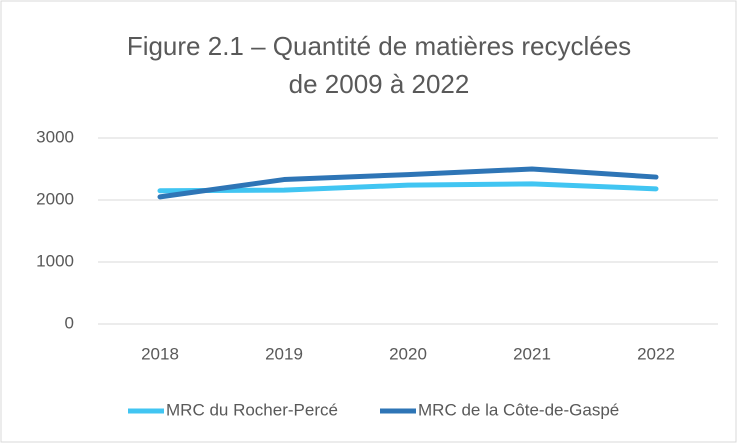 The image size is (738, 444). What do you see at coordinates (284, 353) in the screenshot?
I see `x-tick-label: 2019` at bounding box center [284, 353].